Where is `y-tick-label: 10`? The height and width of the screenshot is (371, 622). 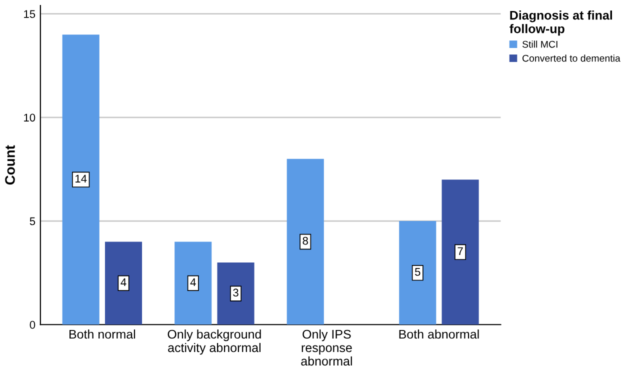
y-tick-label: 10 is located at coordinates (30, 118).